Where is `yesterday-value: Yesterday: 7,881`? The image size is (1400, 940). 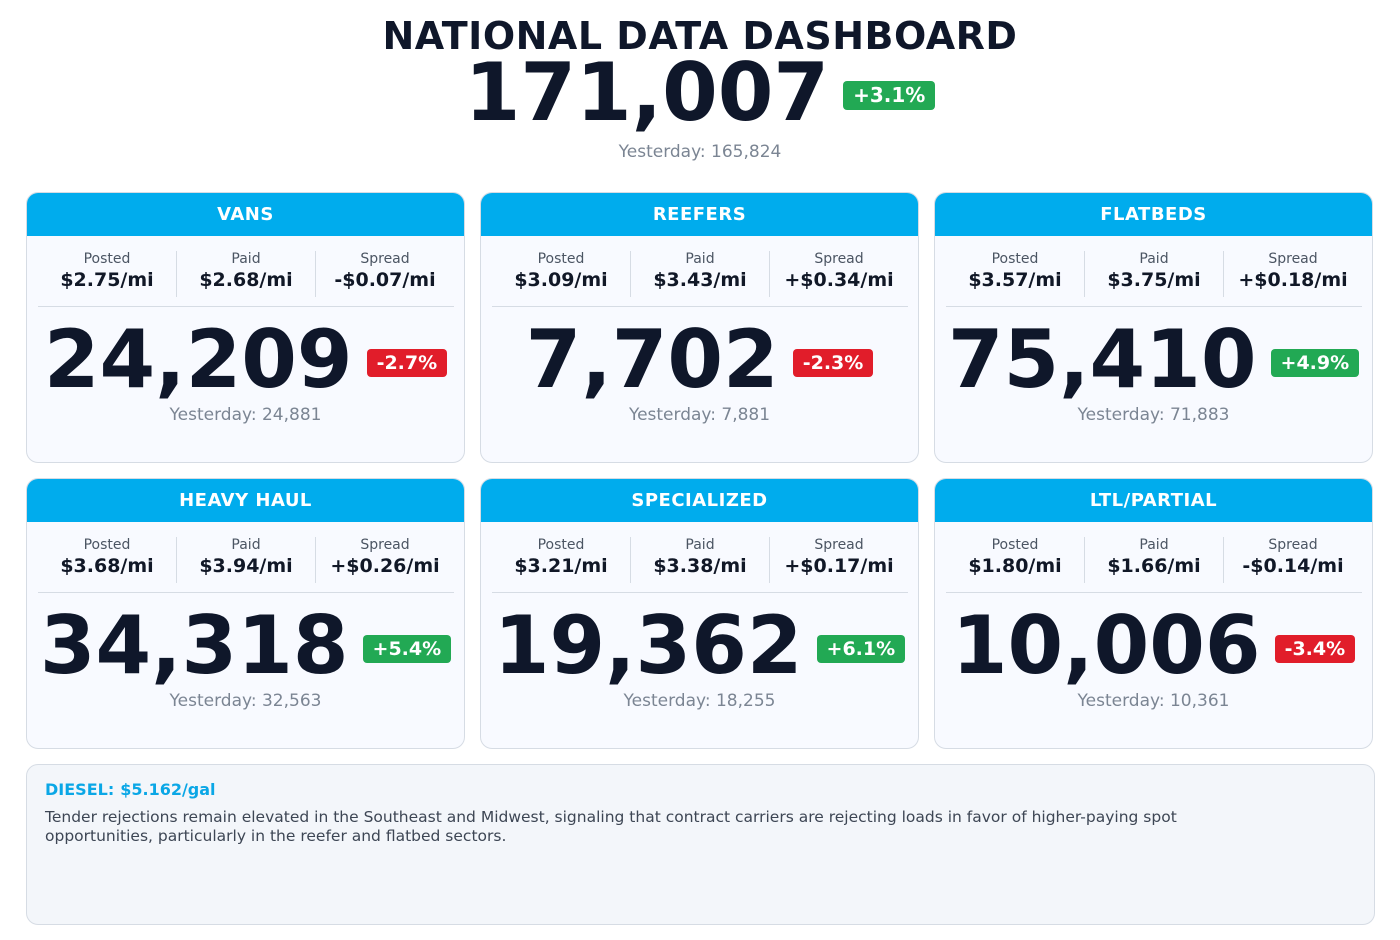
yesterday-value: Yesterday: 7,881 is located at coordinates (699, 415).